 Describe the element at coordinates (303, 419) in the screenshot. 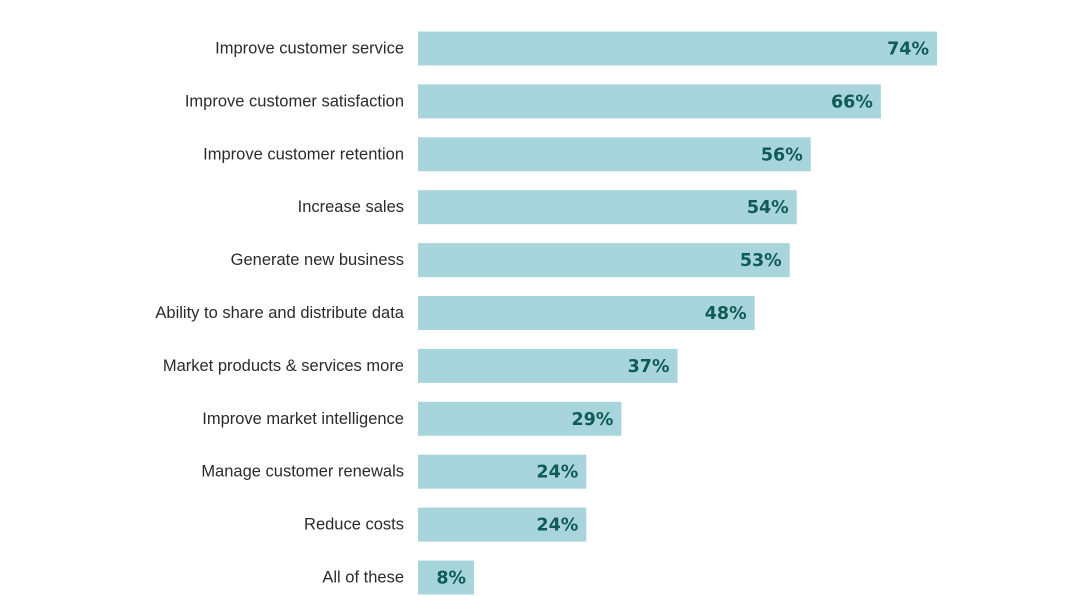

I see `category-label: Improve market intelligence` at that location.